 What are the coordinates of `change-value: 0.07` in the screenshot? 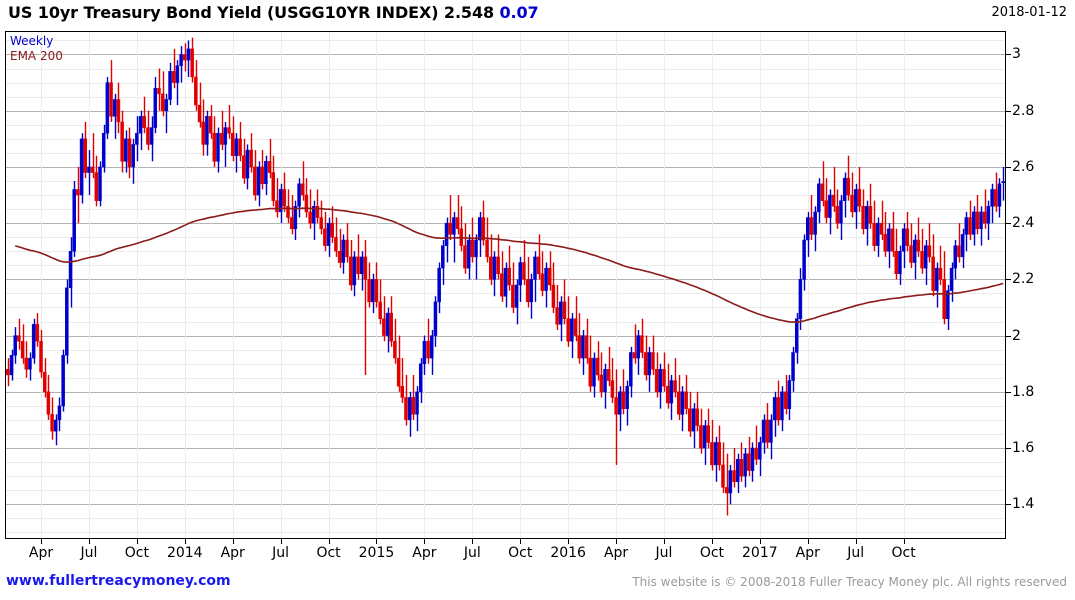 It's located at (519, 12).